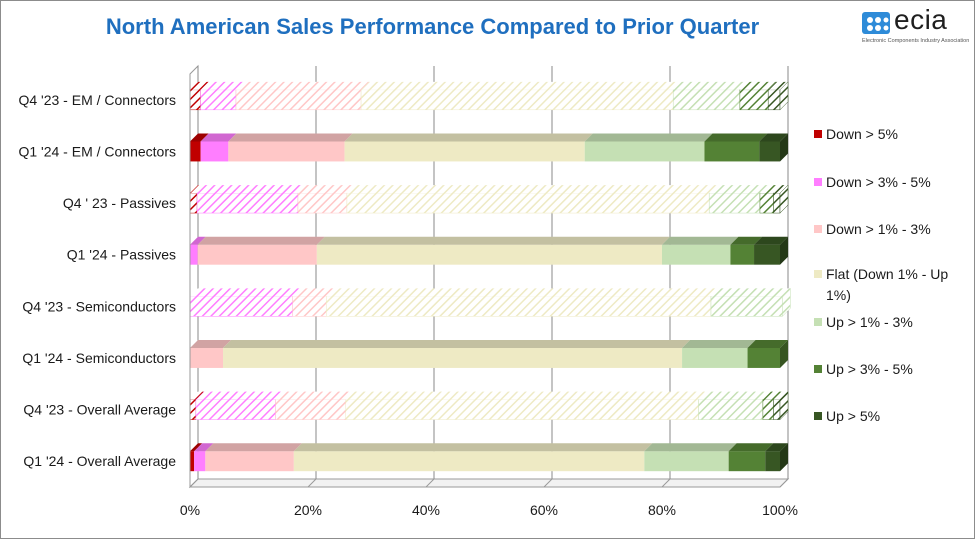  I want to click on x-tick-label: 60%, so click(544, 510).